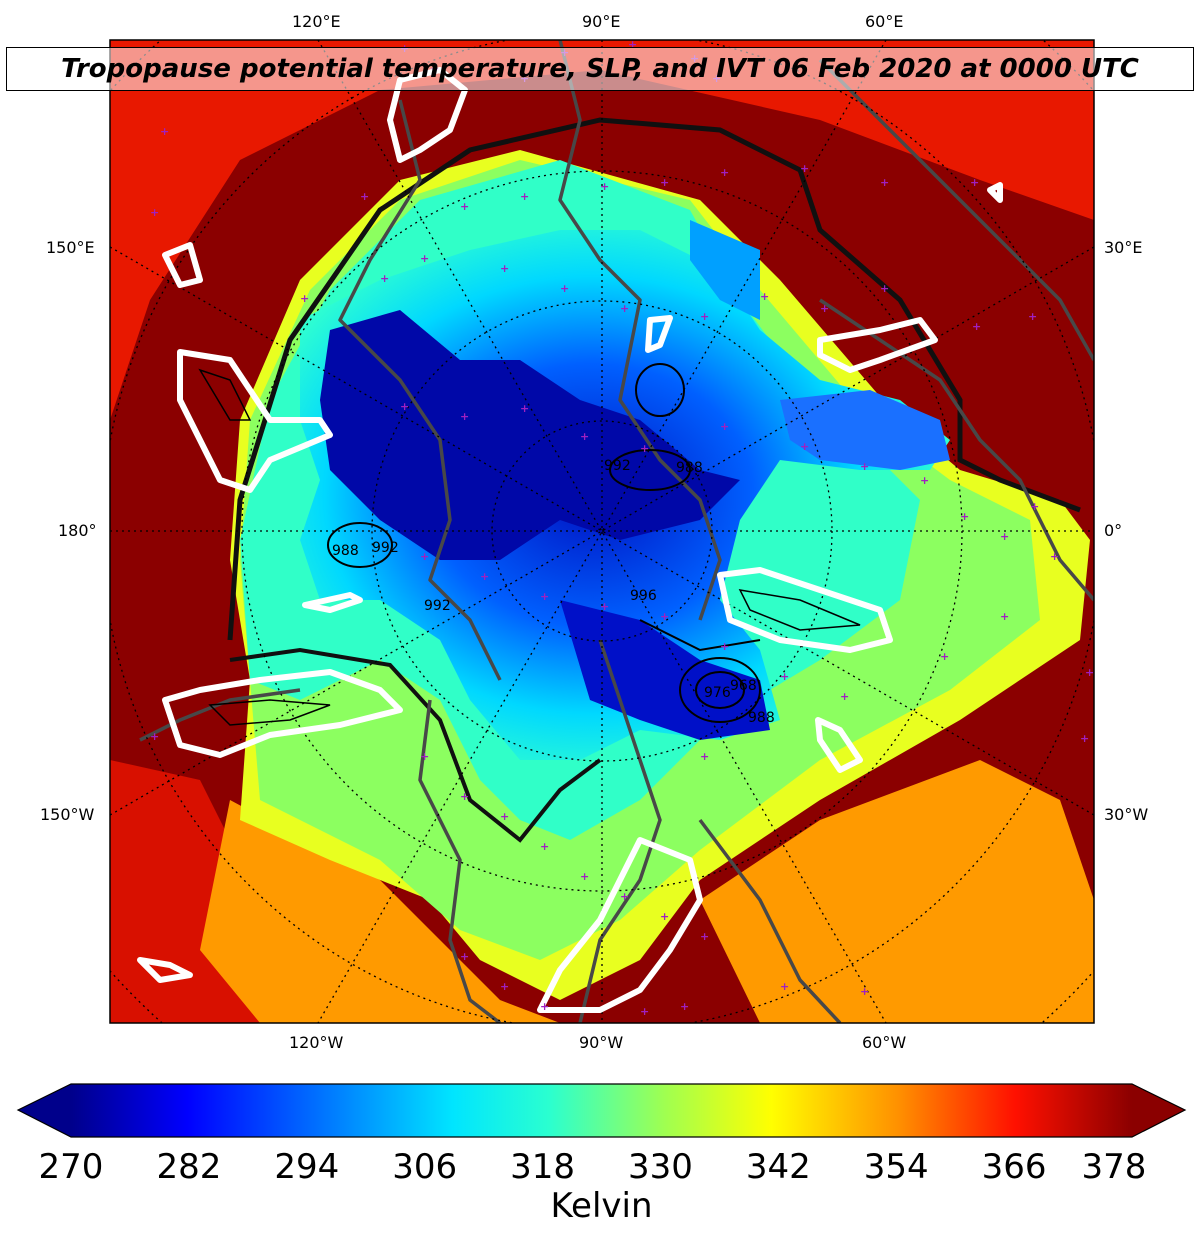 The image size is (1203, 1238). I want to click on colorbar-tick-label: 342, so click(778, 1167).